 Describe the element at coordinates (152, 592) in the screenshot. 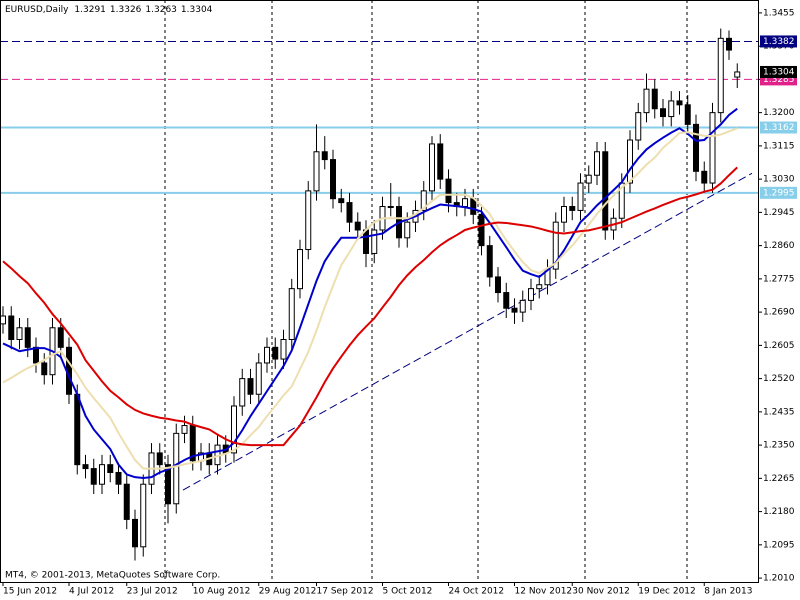

I see `x-tick-label: 23 Jul 2012` at that location.